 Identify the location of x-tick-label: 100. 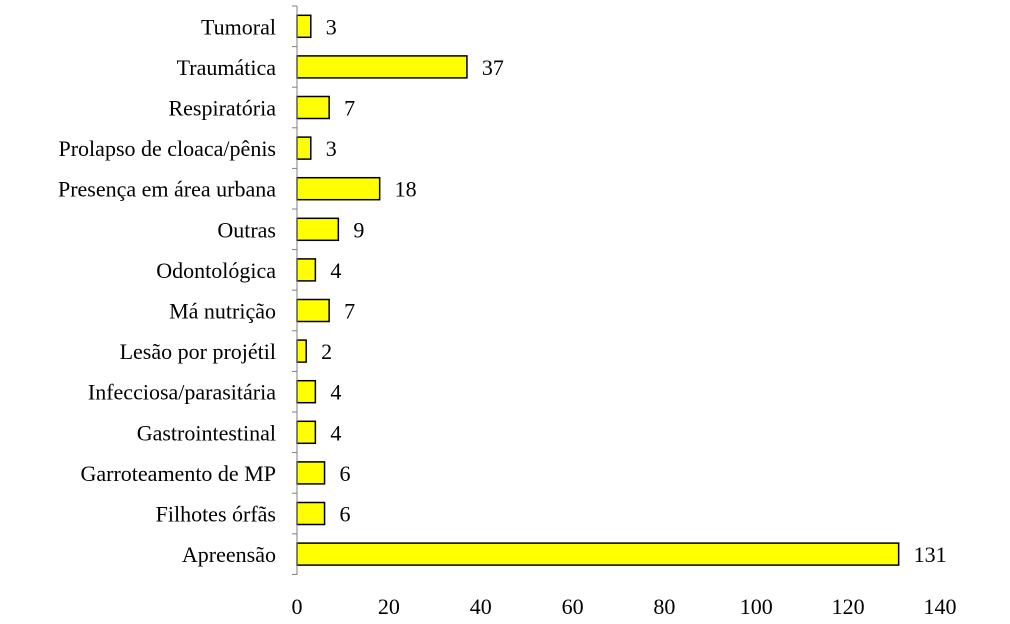
(756, 606).